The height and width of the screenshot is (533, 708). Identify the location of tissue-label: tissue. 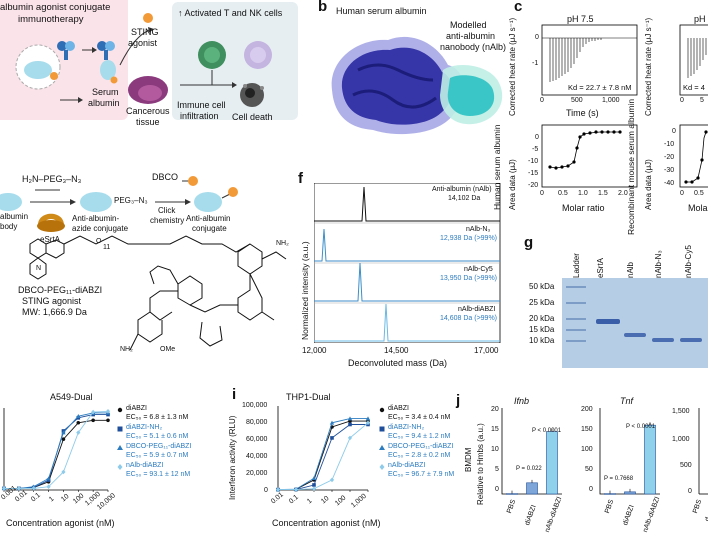
(148, 122).